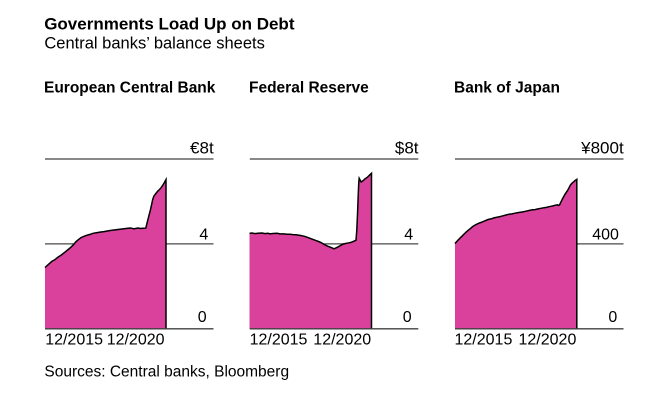  What do you see at coordinates (166, 372) in the screenshot?
I see `svg-text:Sources: Central banks, Bloomb: Sources: Central banks, Bloomberg` at bounding box center [166, 372].